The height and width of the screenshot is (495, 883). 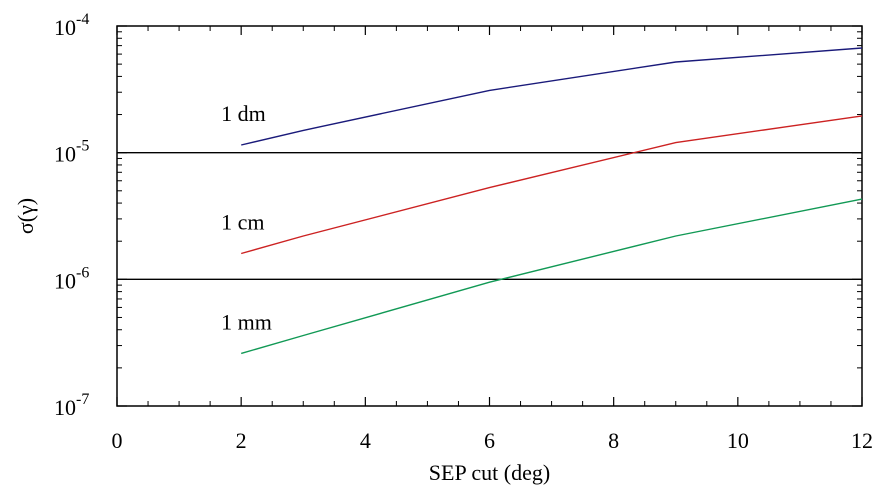 I want to click on x-tick-label: 8, so click(x=613, y=440).